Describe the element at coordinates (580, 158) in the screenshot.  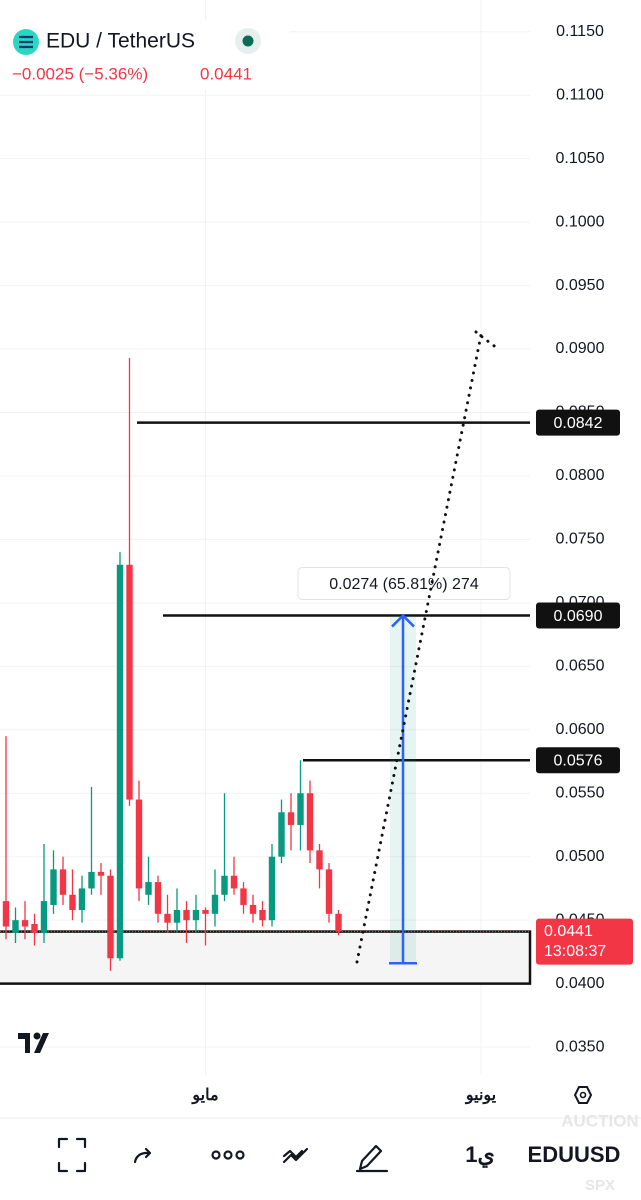
I see `y-tick-label: 0.1050` at that location.